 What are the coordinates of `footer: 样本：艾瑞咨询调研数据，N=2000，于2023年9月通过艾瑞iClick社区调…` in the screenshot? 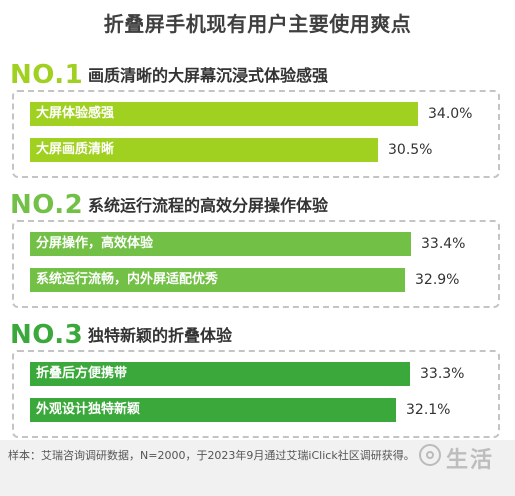 It's located at (257, 468).